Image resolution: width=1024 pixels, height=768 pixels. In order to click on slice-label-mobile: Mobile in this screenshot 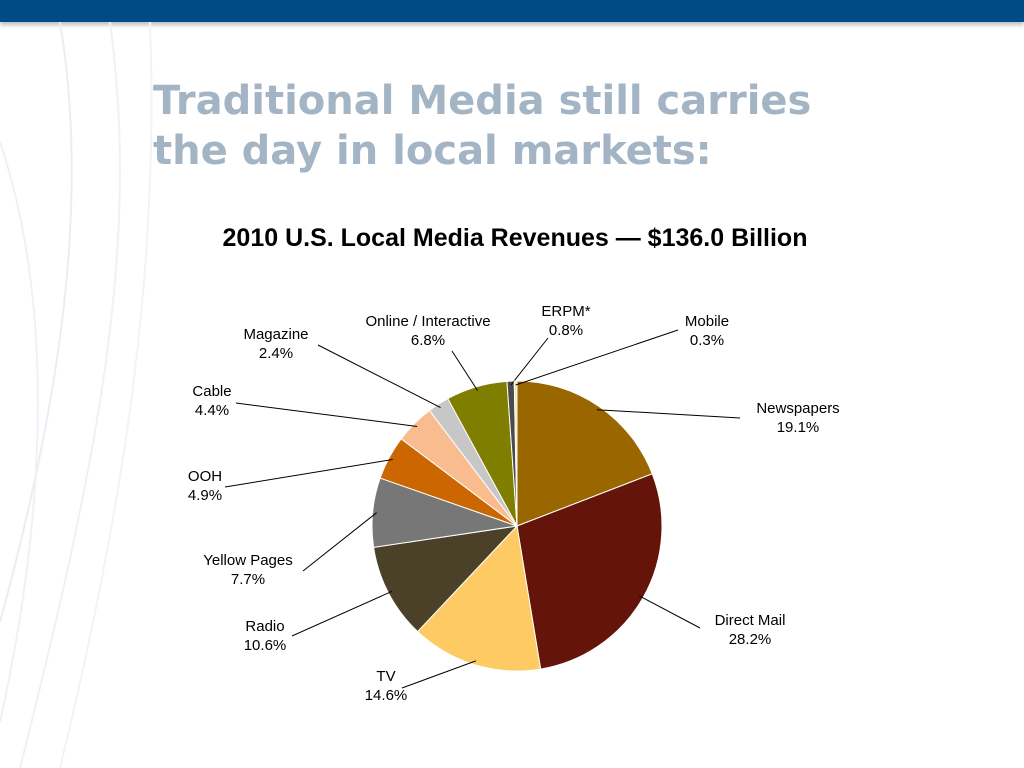, I will do `click(707, 321)`.